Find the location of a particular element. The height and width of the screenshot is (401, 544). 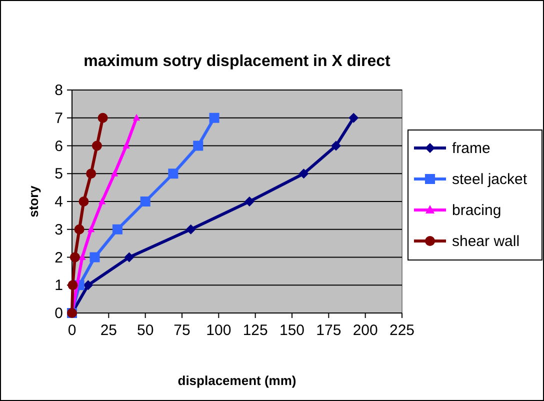

x-tick-label: 25 is located at coordinates (109, 330).